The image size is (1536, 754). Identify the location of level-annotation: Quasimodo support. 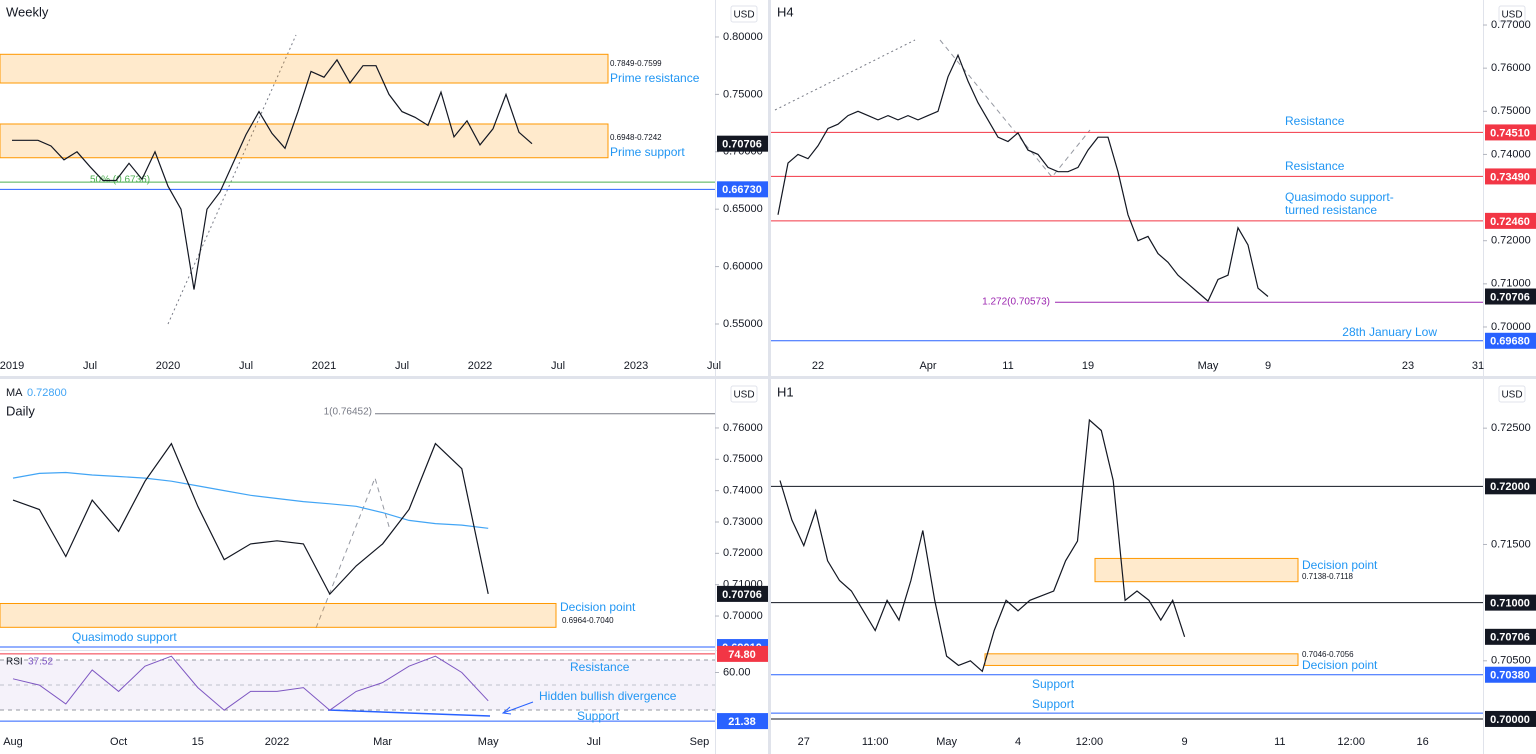
(124, 637).